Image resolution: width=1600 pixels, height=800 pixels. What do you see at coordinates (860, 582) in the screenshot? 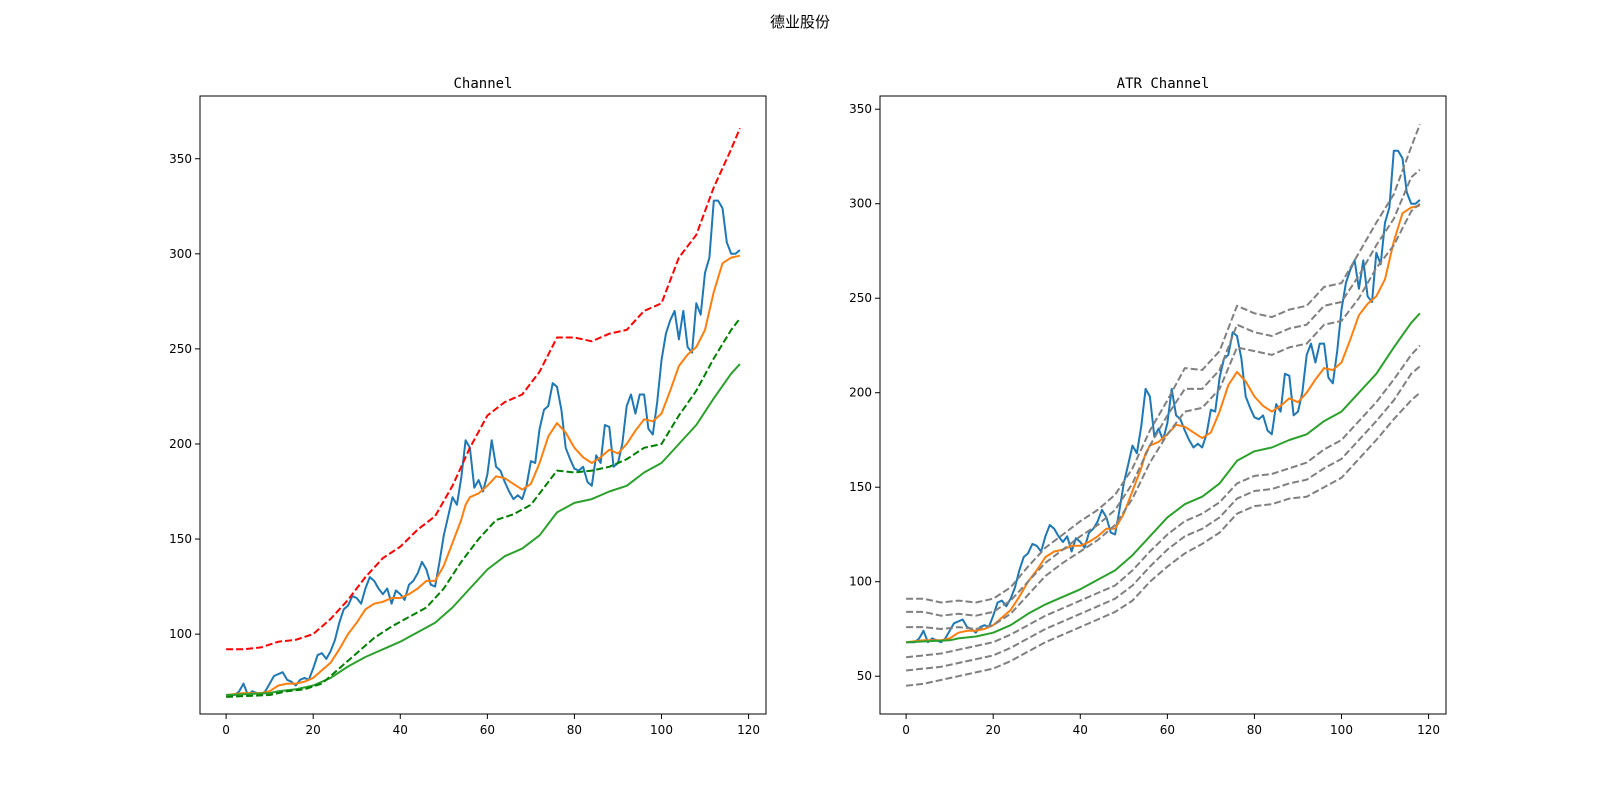
I see `atr-channel-y-tick-label: 100` at bounding box center [860, 582].